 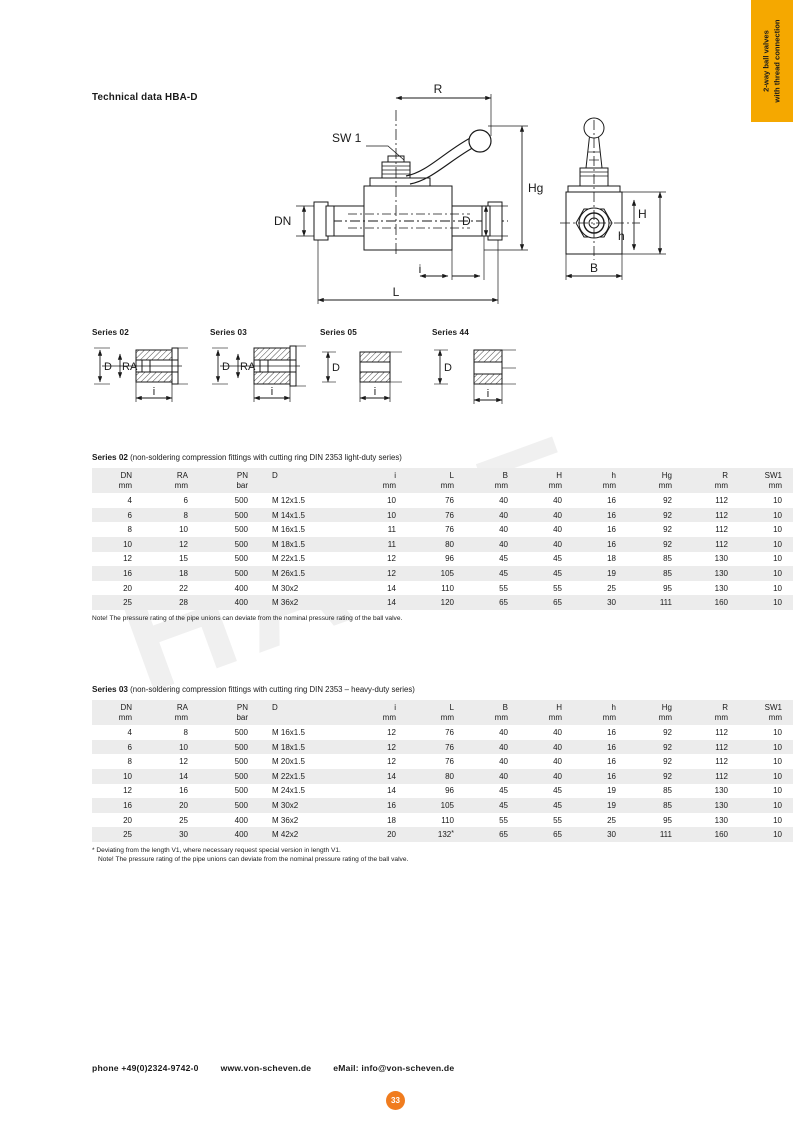 I want to click on cell-h: 65, so click(x=557, y=835).